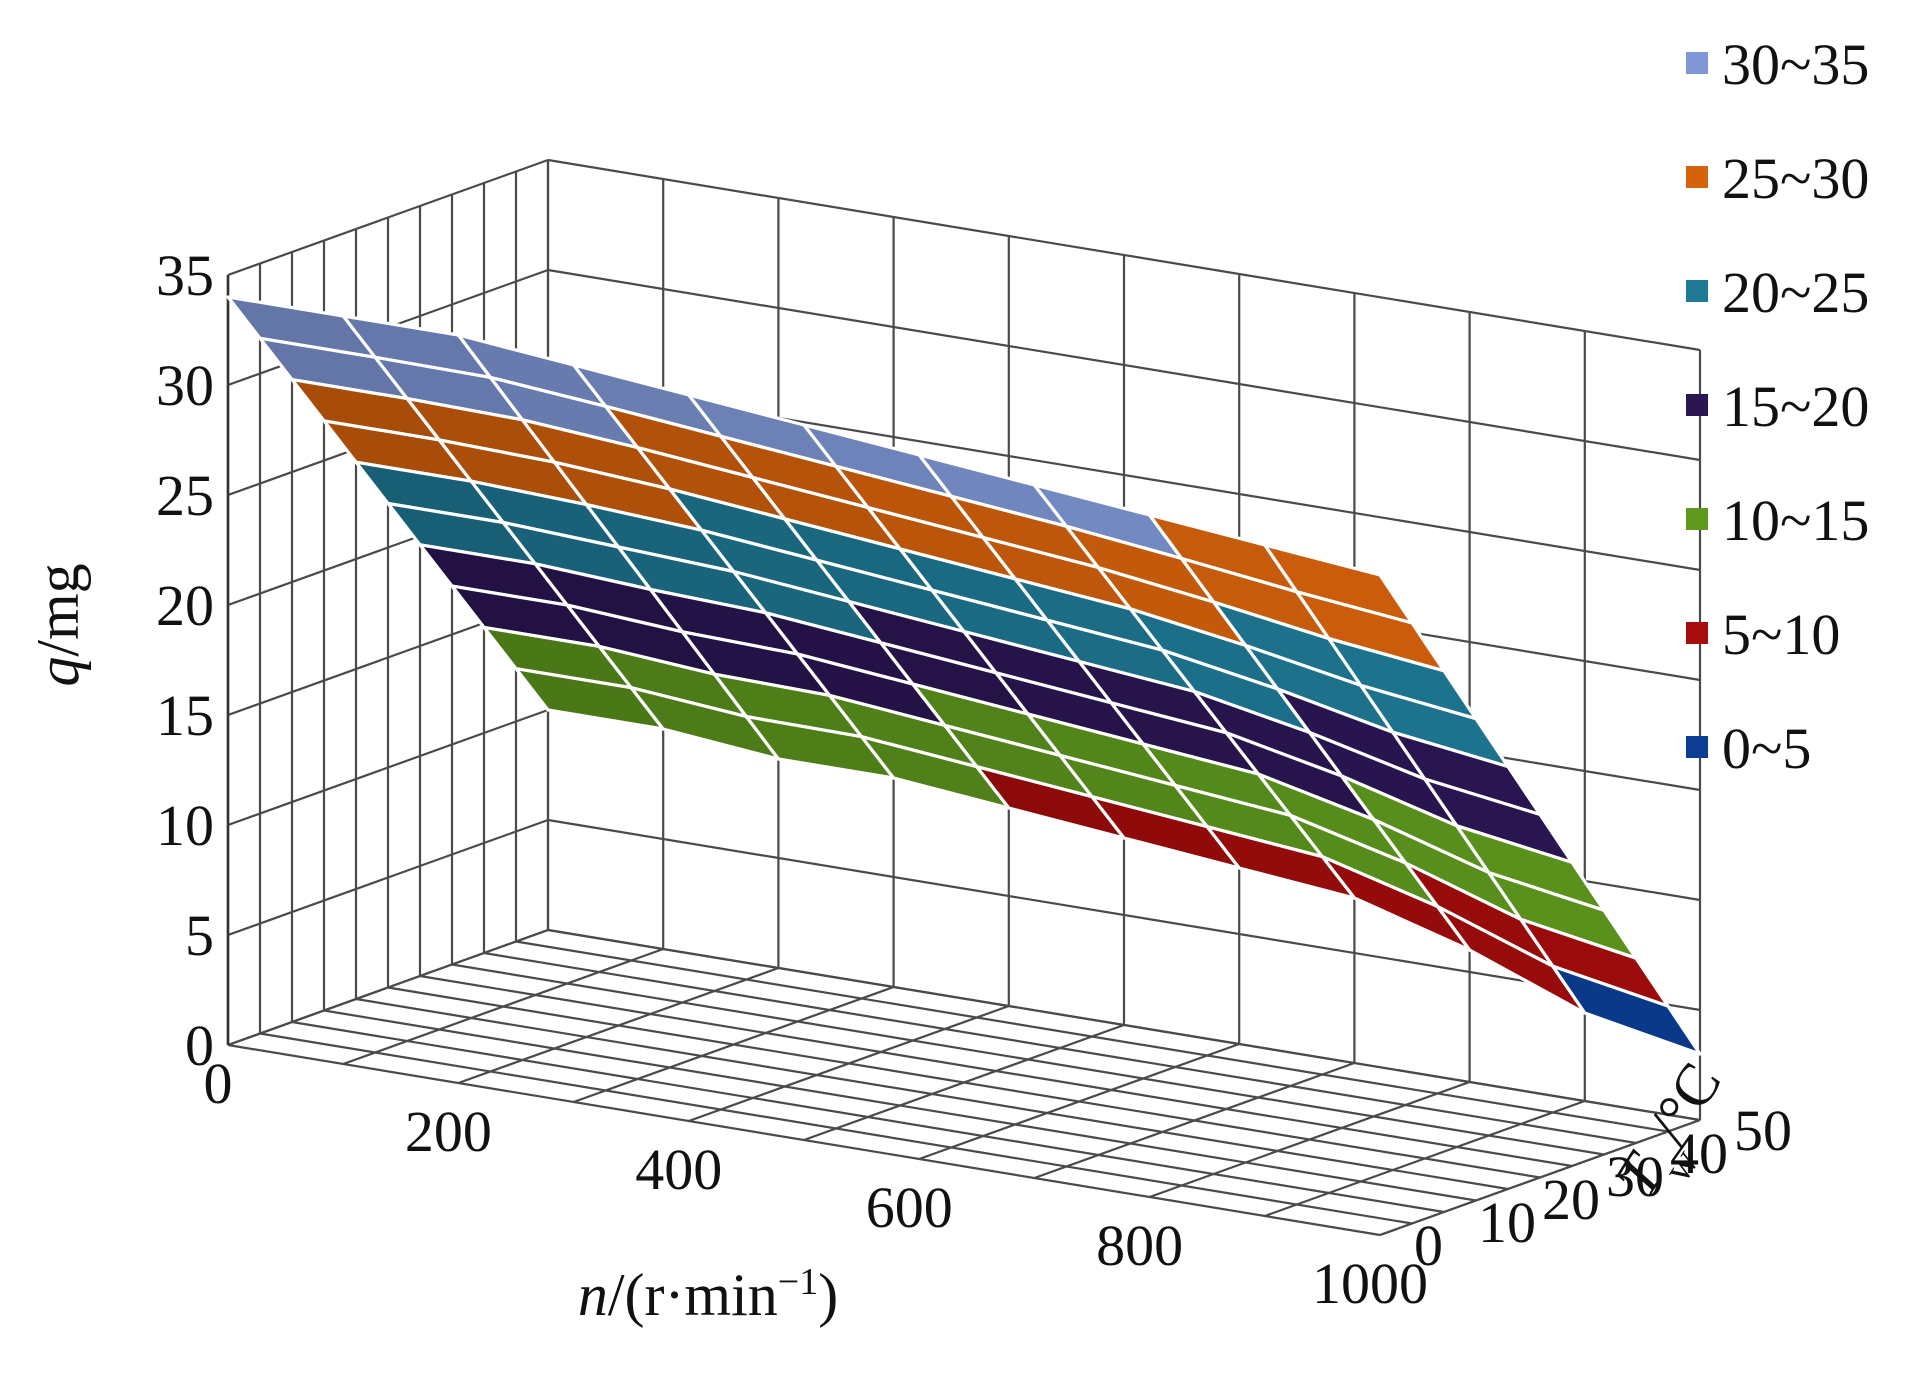  What do you see at coordinates (1540, 1177) in the screenshot?
I see `floor-edge` at bounding box center [1540, 1177].